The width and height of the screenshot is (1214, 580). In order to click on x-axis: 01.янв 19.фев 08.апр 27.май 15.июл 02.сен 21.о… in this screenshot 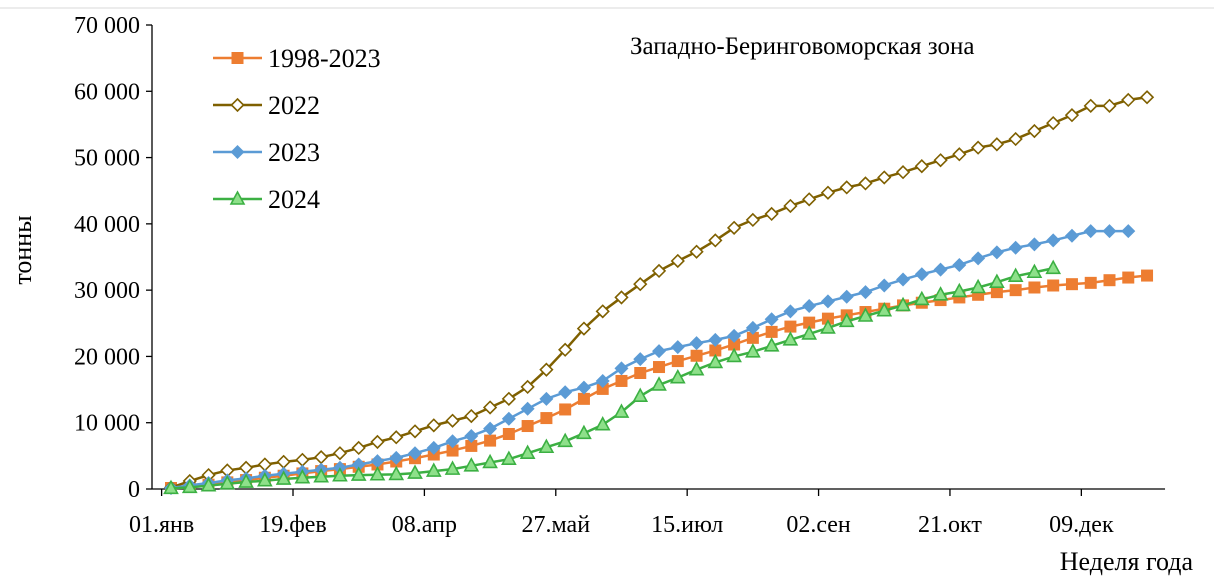, I will do `click(647, 513)`.